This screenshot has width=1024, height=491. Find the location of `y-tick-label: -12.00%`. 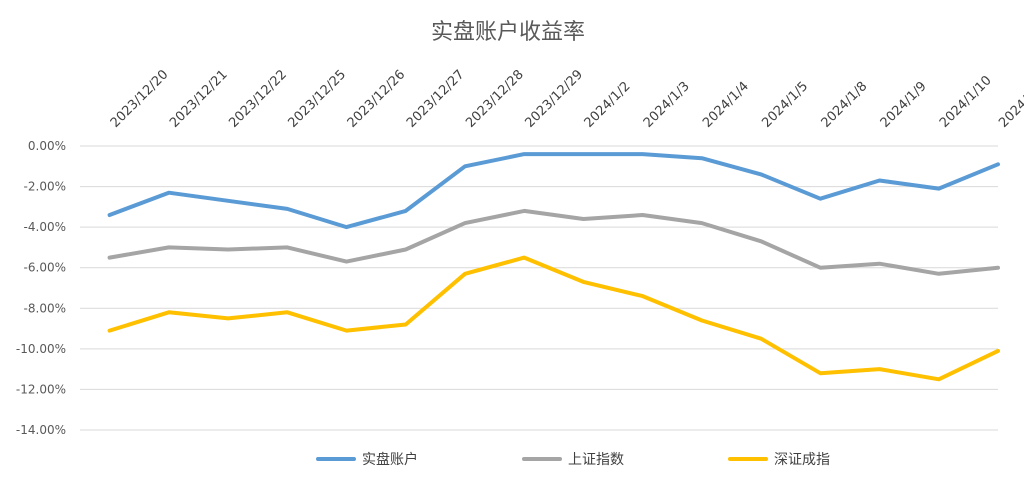

y-tick-label: -12.00% is located at coordinates (41, 389).